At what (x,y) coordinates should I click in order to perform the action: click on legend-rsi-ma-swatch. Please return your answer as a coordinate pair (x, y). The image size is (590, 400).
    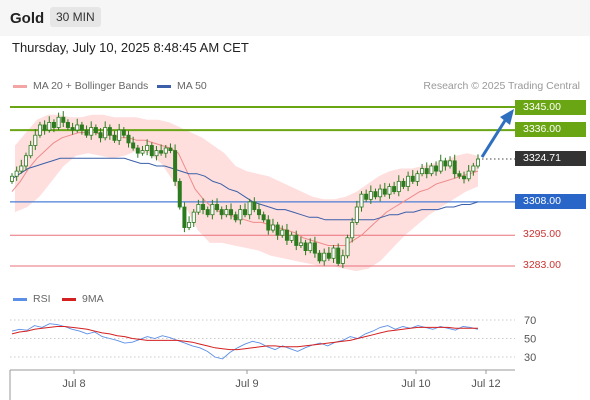
    Looking at the image, I should click on (69, 299).